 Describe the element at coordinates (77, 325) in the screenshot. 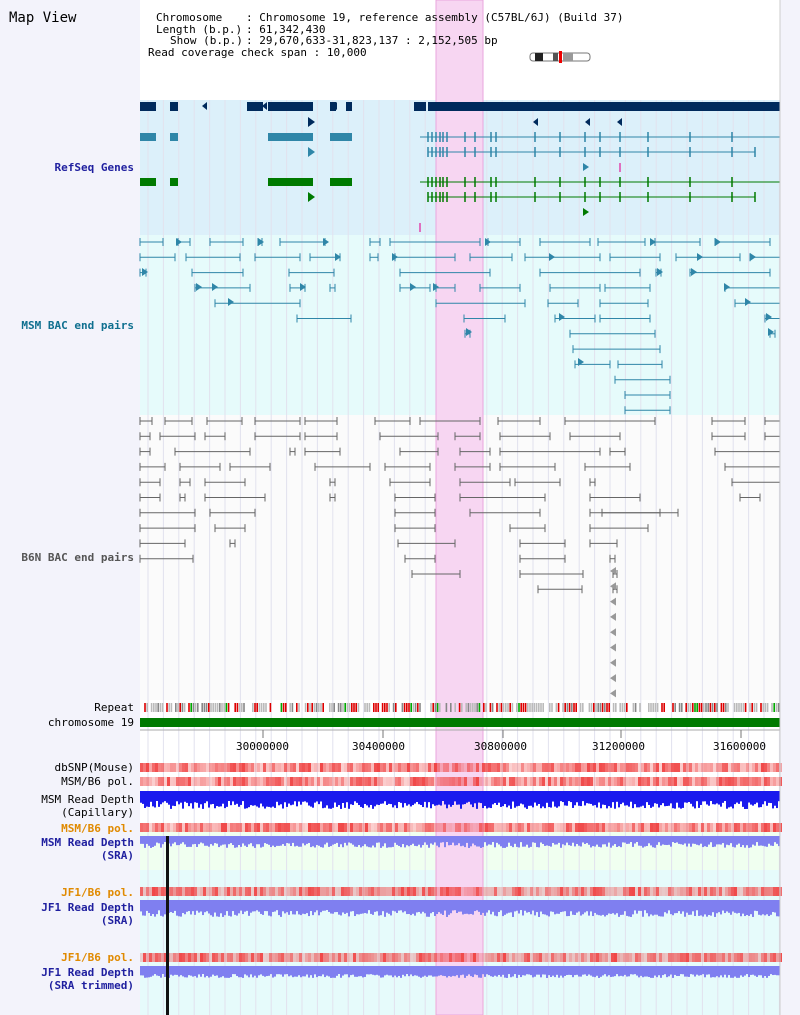

I see `track-label-msm-bac-end-pairs: MSM BAC end pairs` at that location.